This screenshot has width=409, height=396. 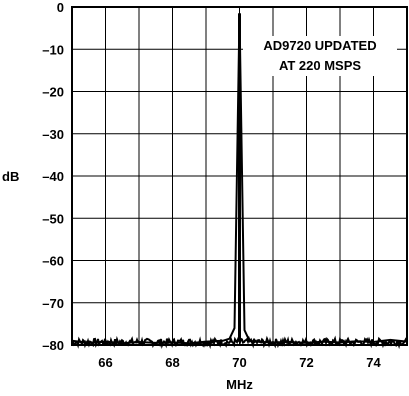 I want to click on x-tick-label: 74, so click(x=373, y=362).